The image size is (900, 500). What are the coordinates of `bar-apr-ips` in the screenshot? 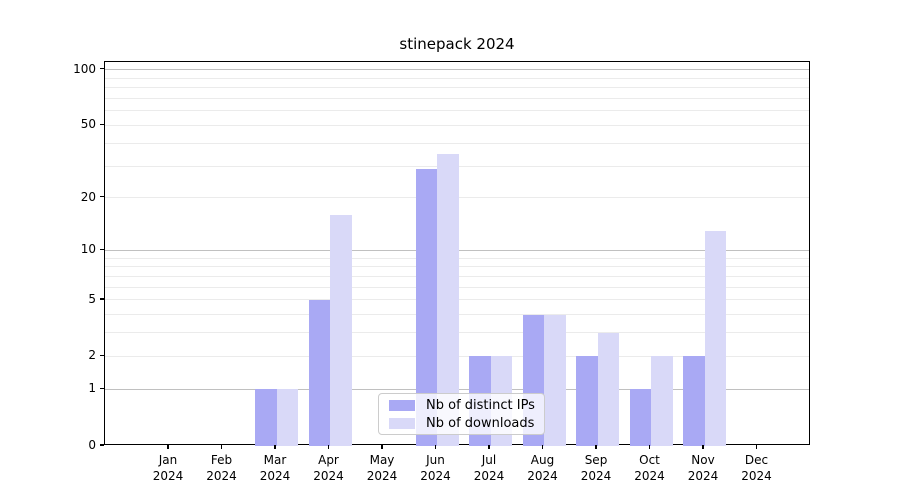 It's located at (319, 372).